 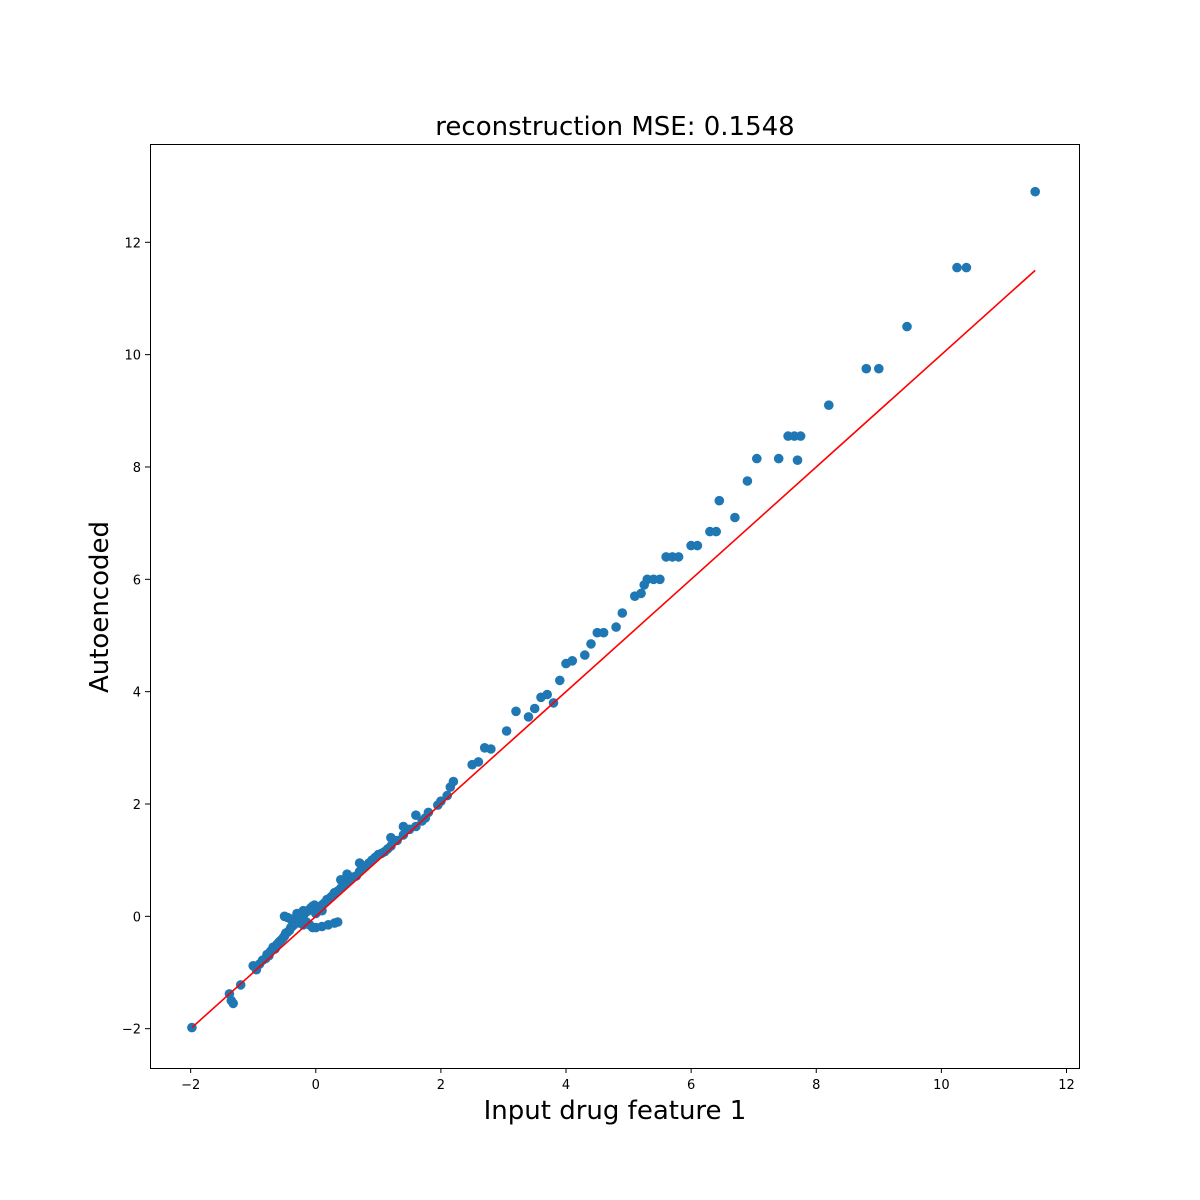 I want to click on y-tick-label: 12, so click(x=132, y=243).